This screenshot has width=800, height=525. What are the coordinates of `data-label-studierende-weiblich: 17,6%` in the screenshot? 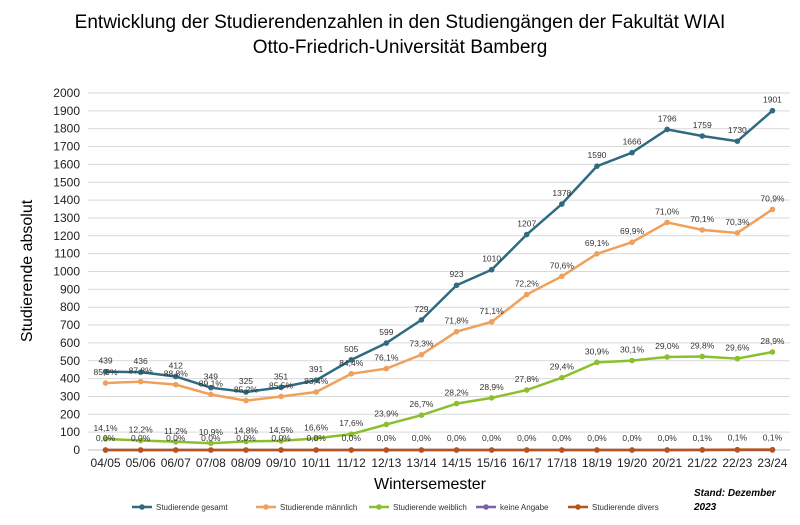 It's located at (351, 423).